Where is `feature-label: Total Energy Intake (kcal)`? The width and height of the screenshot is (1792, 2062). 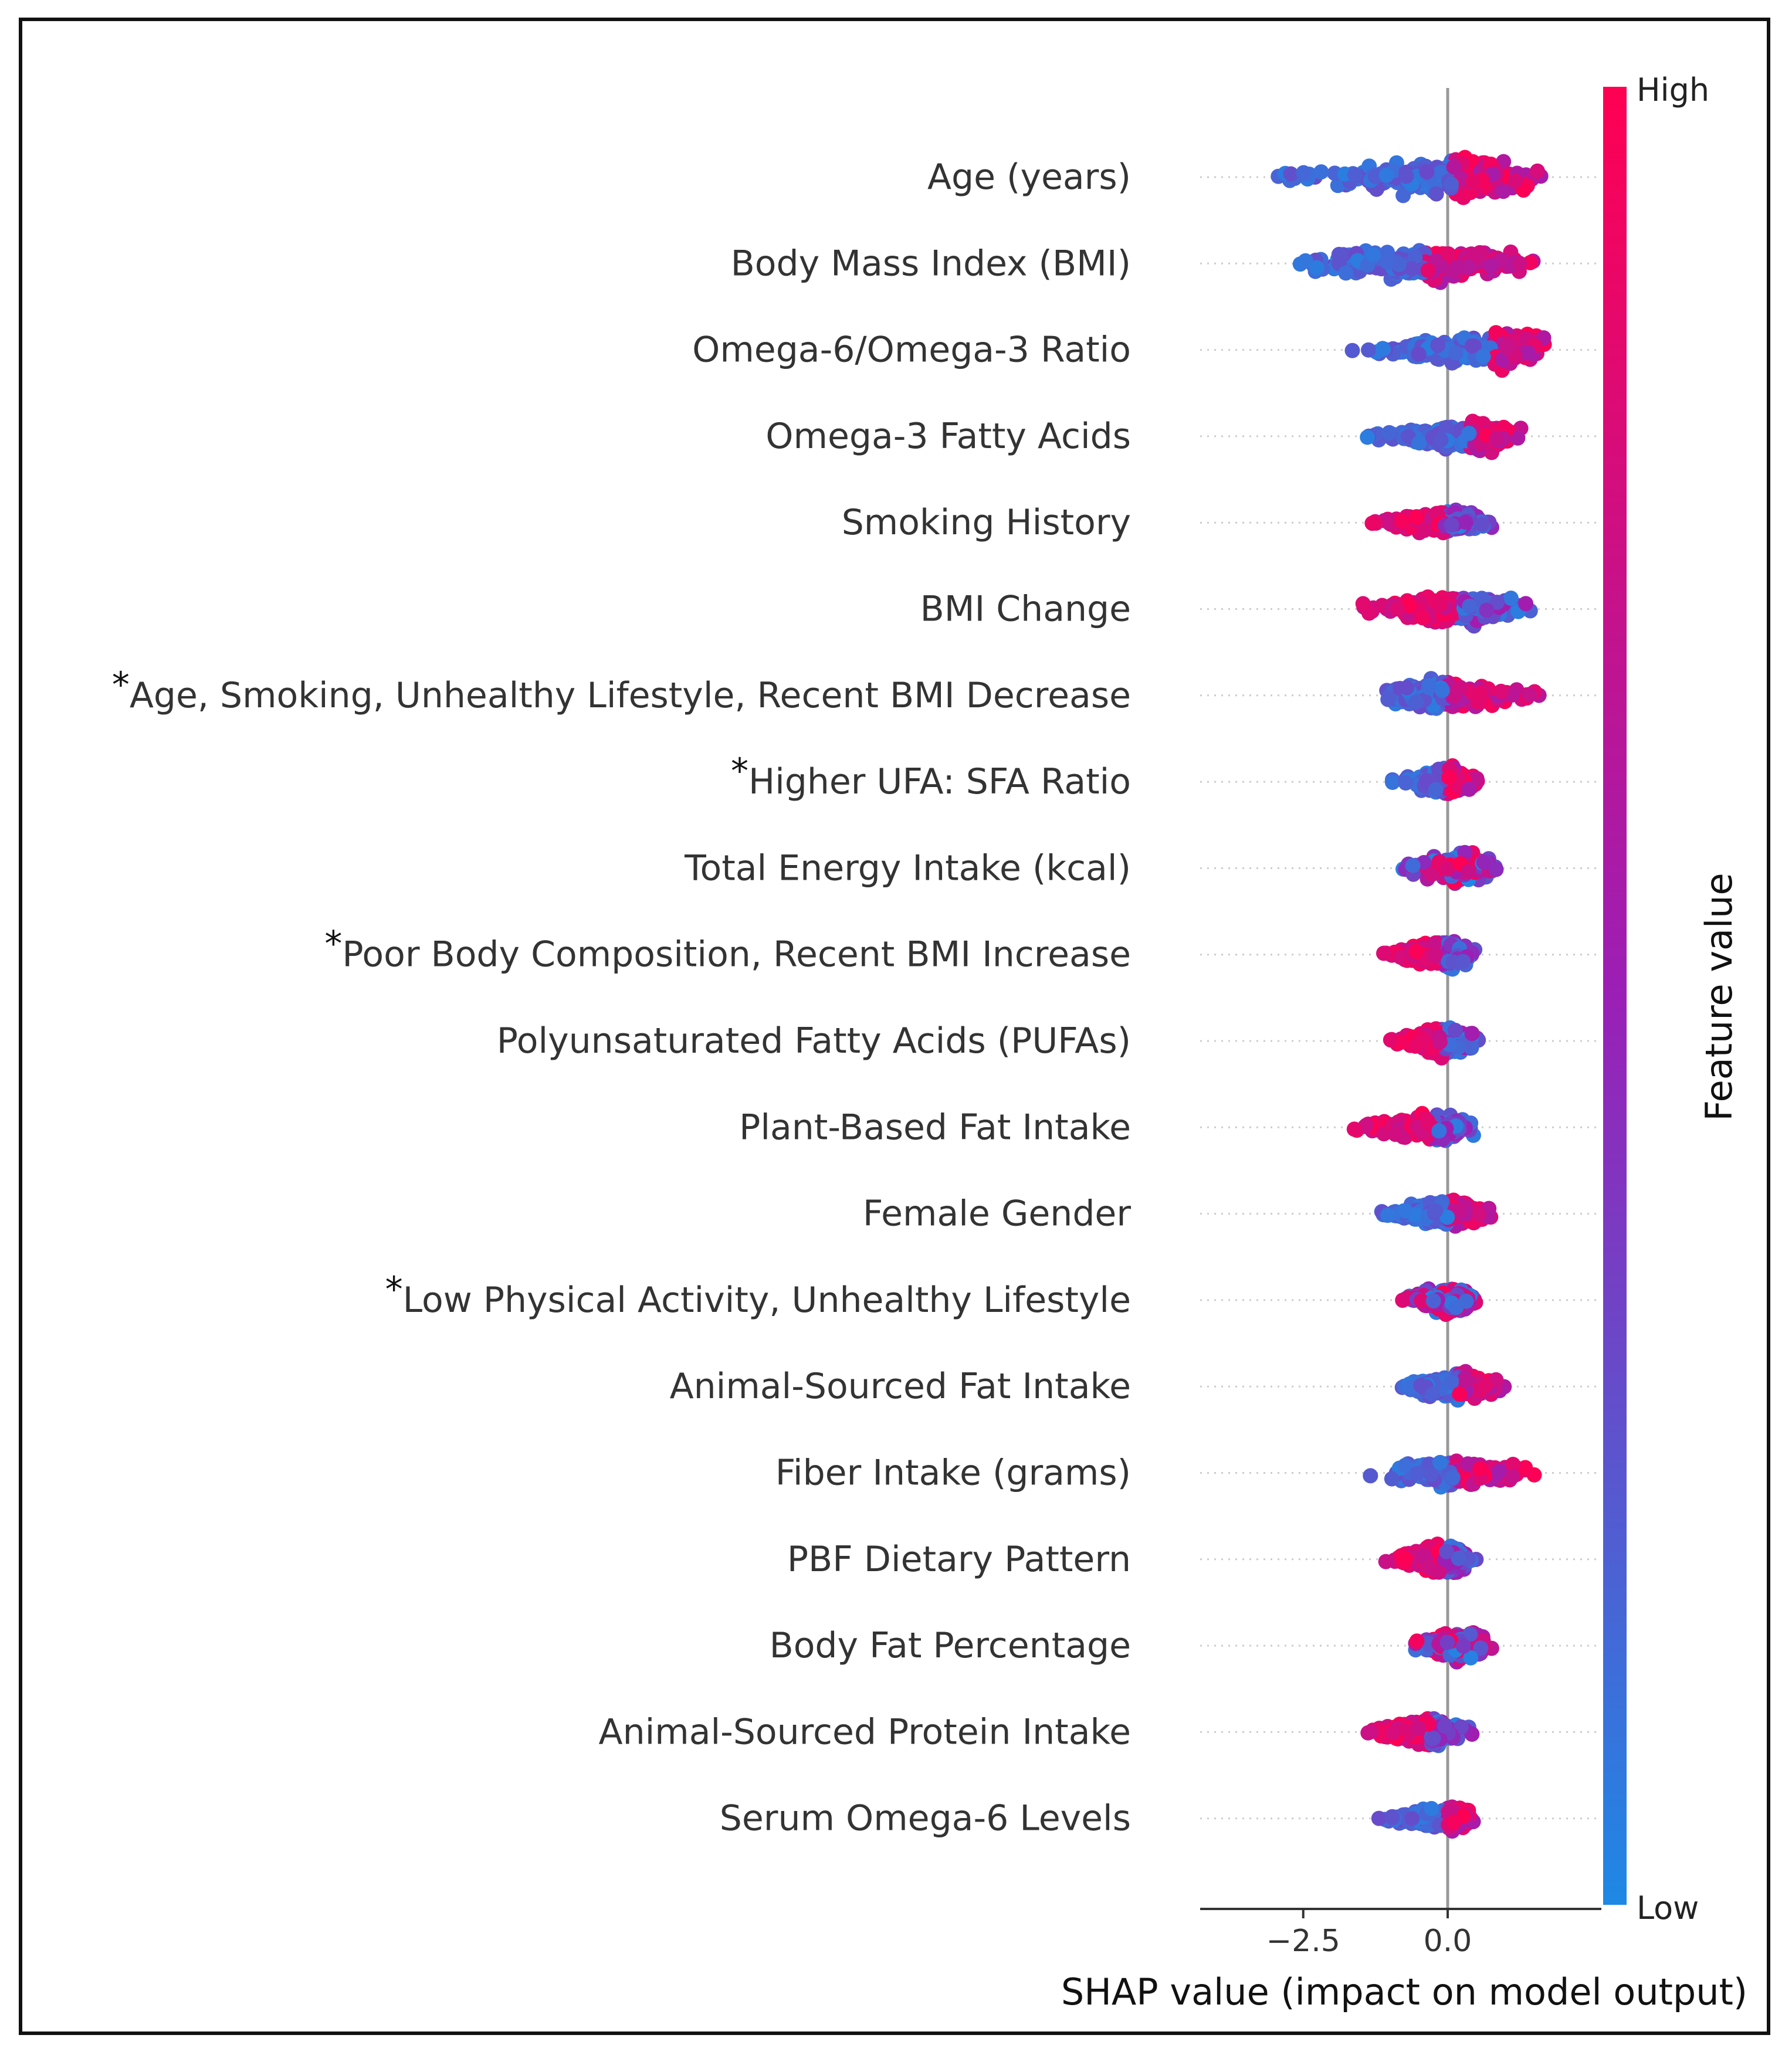
feature-label: Total Energy Intake (kcal) is located at coordinates (907, 867).